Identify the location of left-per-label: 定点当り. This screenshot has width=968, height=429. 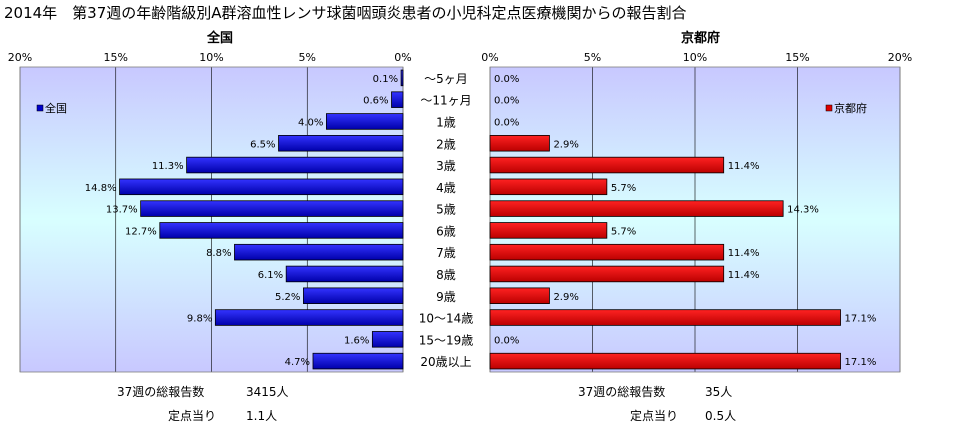
(192, 416).